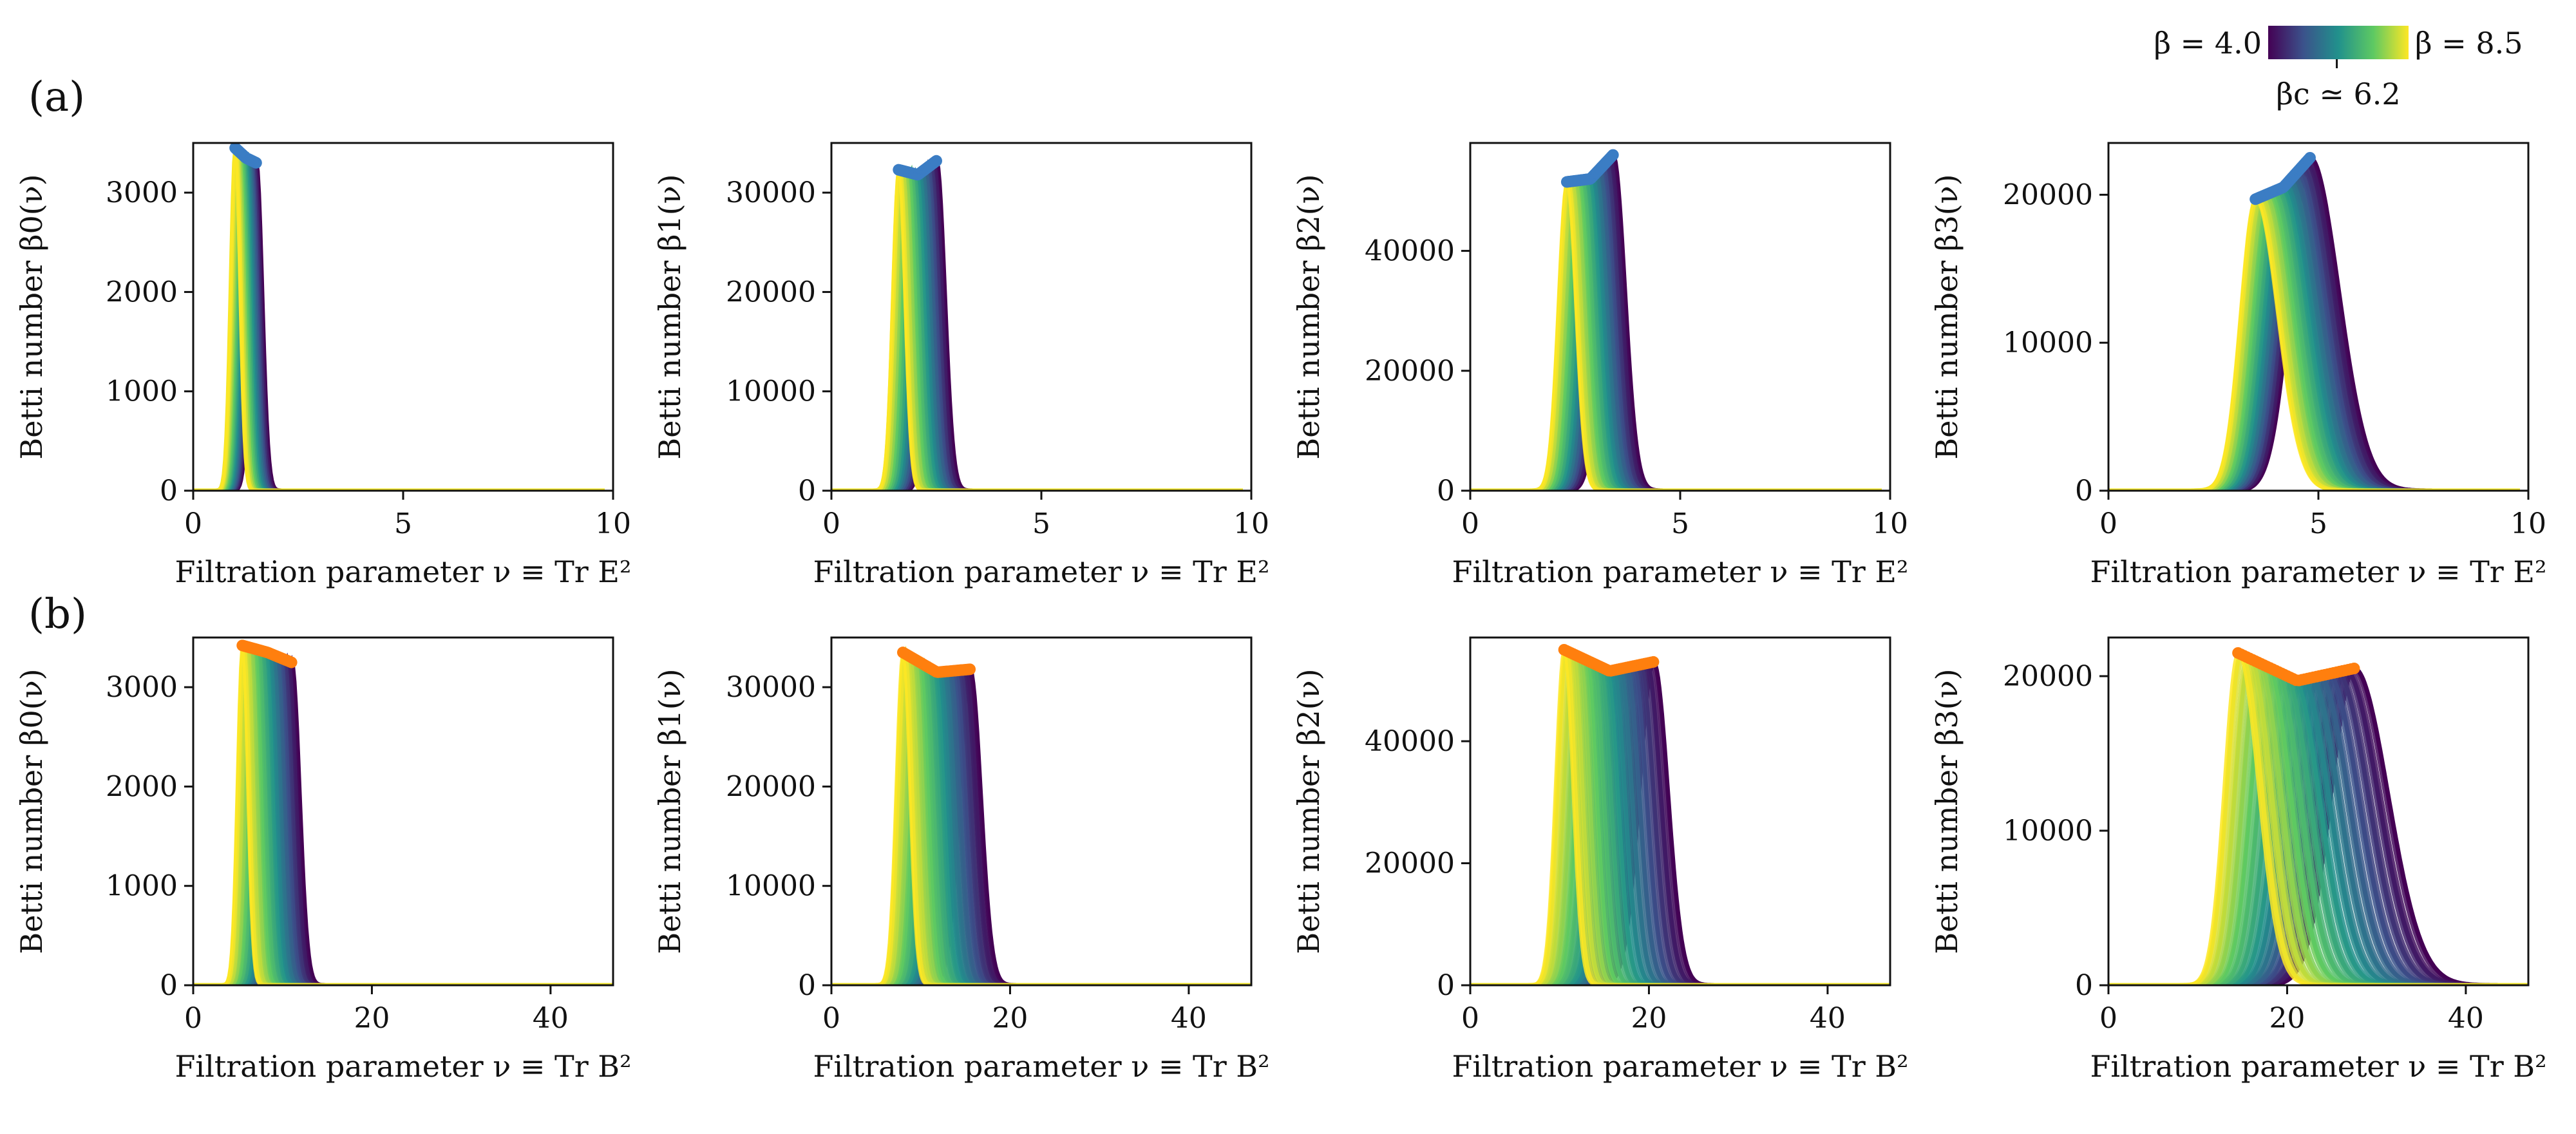 Image resolution: width=2576 pixels, height=1134 pixels. Describe the element at coordinates (246, 155) in the screenshot. I see `panel-a-0-peak-markers` at that location.